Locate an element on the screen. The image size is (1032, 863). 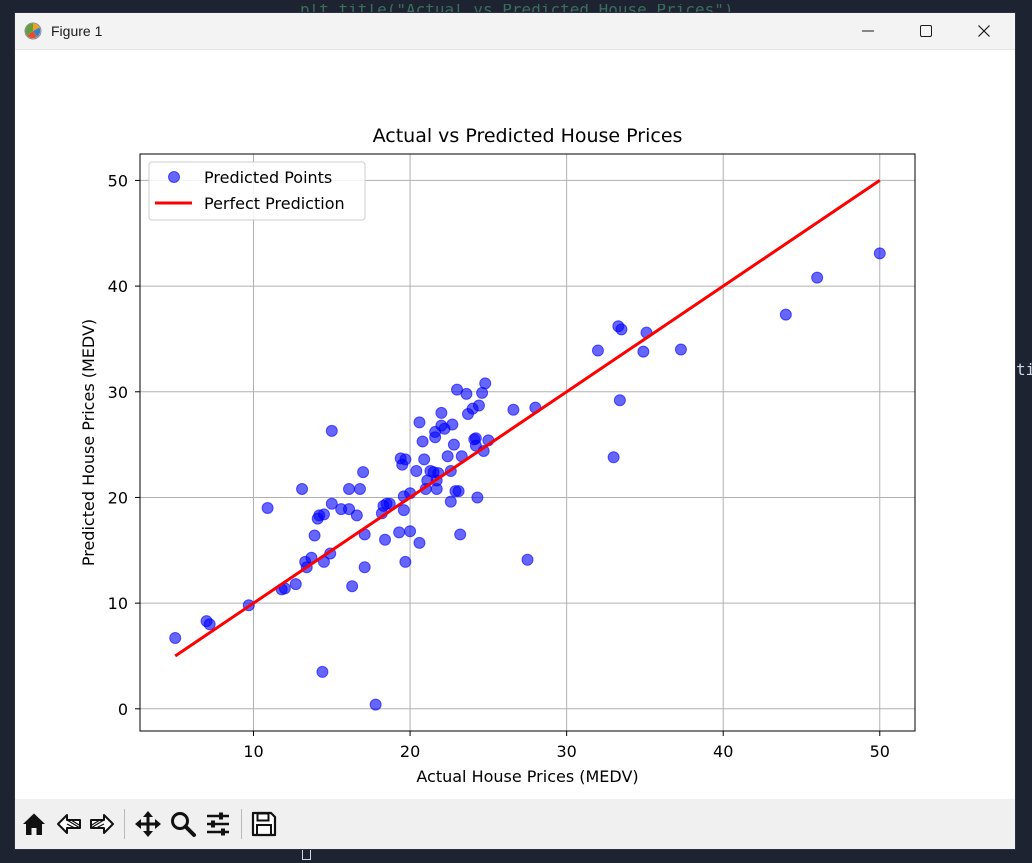
configure-subplots-icon is located at coordinates (218, 824).